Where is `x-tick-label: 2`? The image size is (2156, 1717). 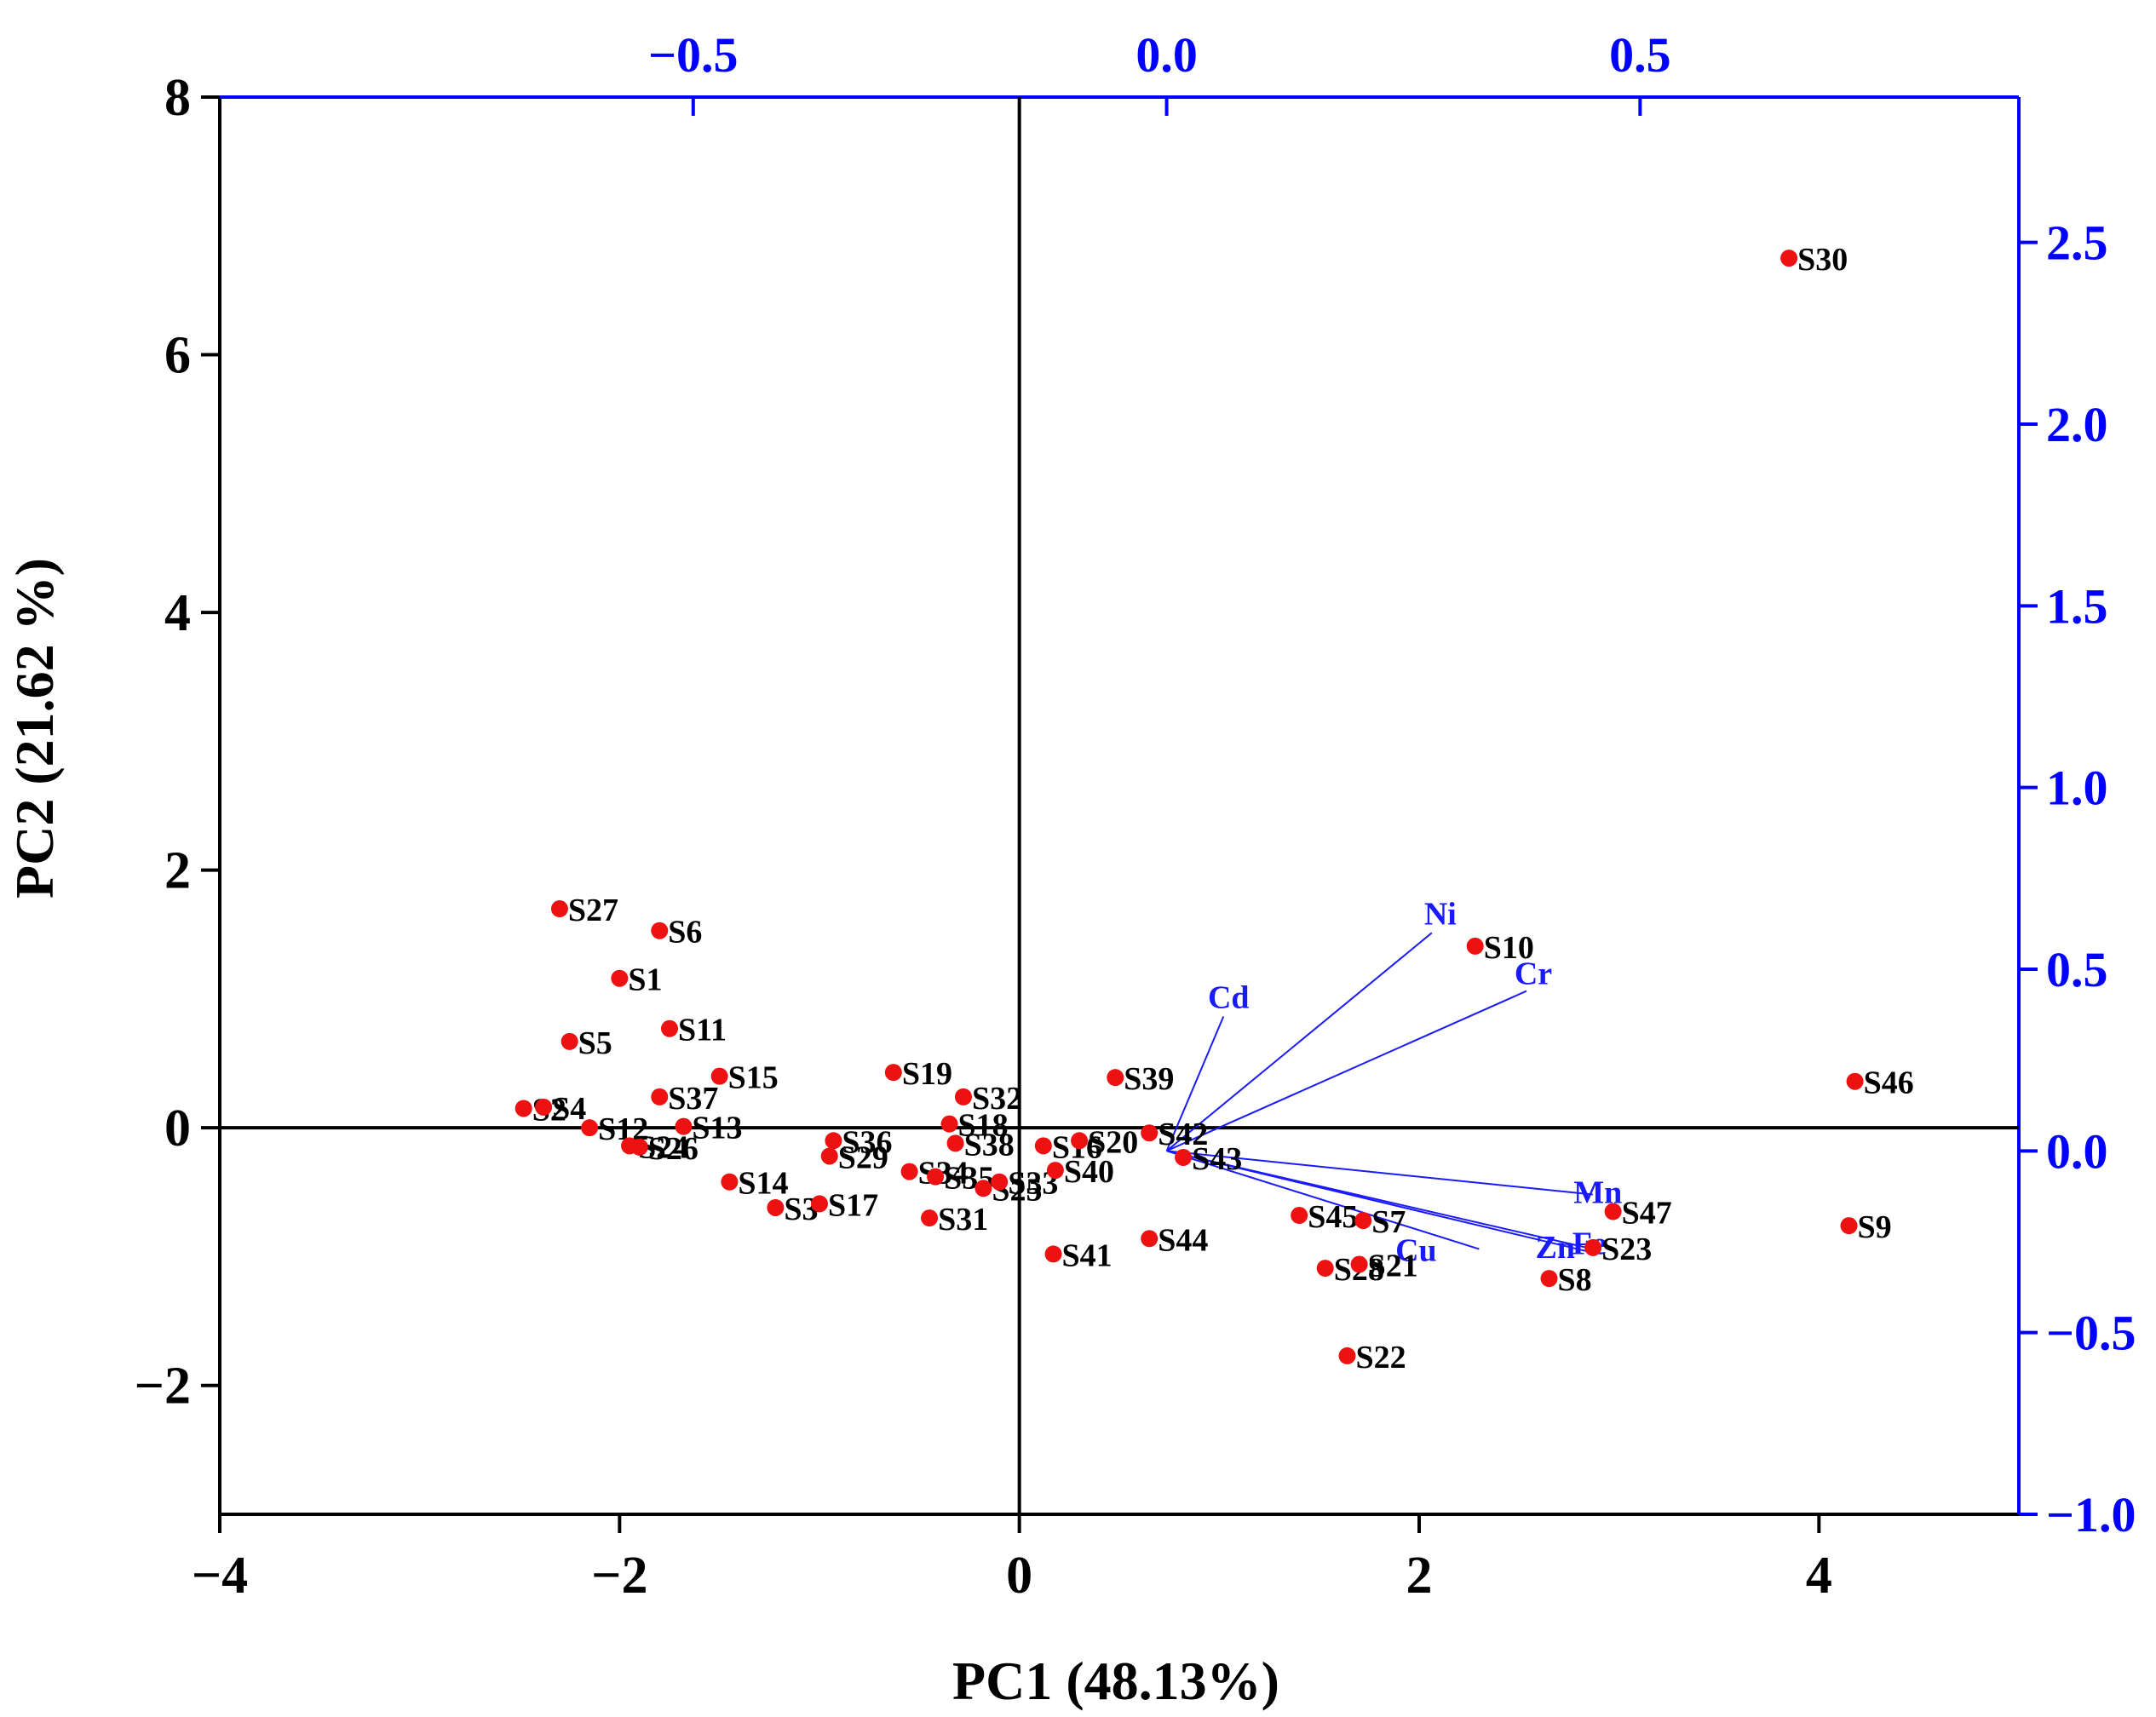
x-tick-label: 2 is located at coordinates (1419, 1576).